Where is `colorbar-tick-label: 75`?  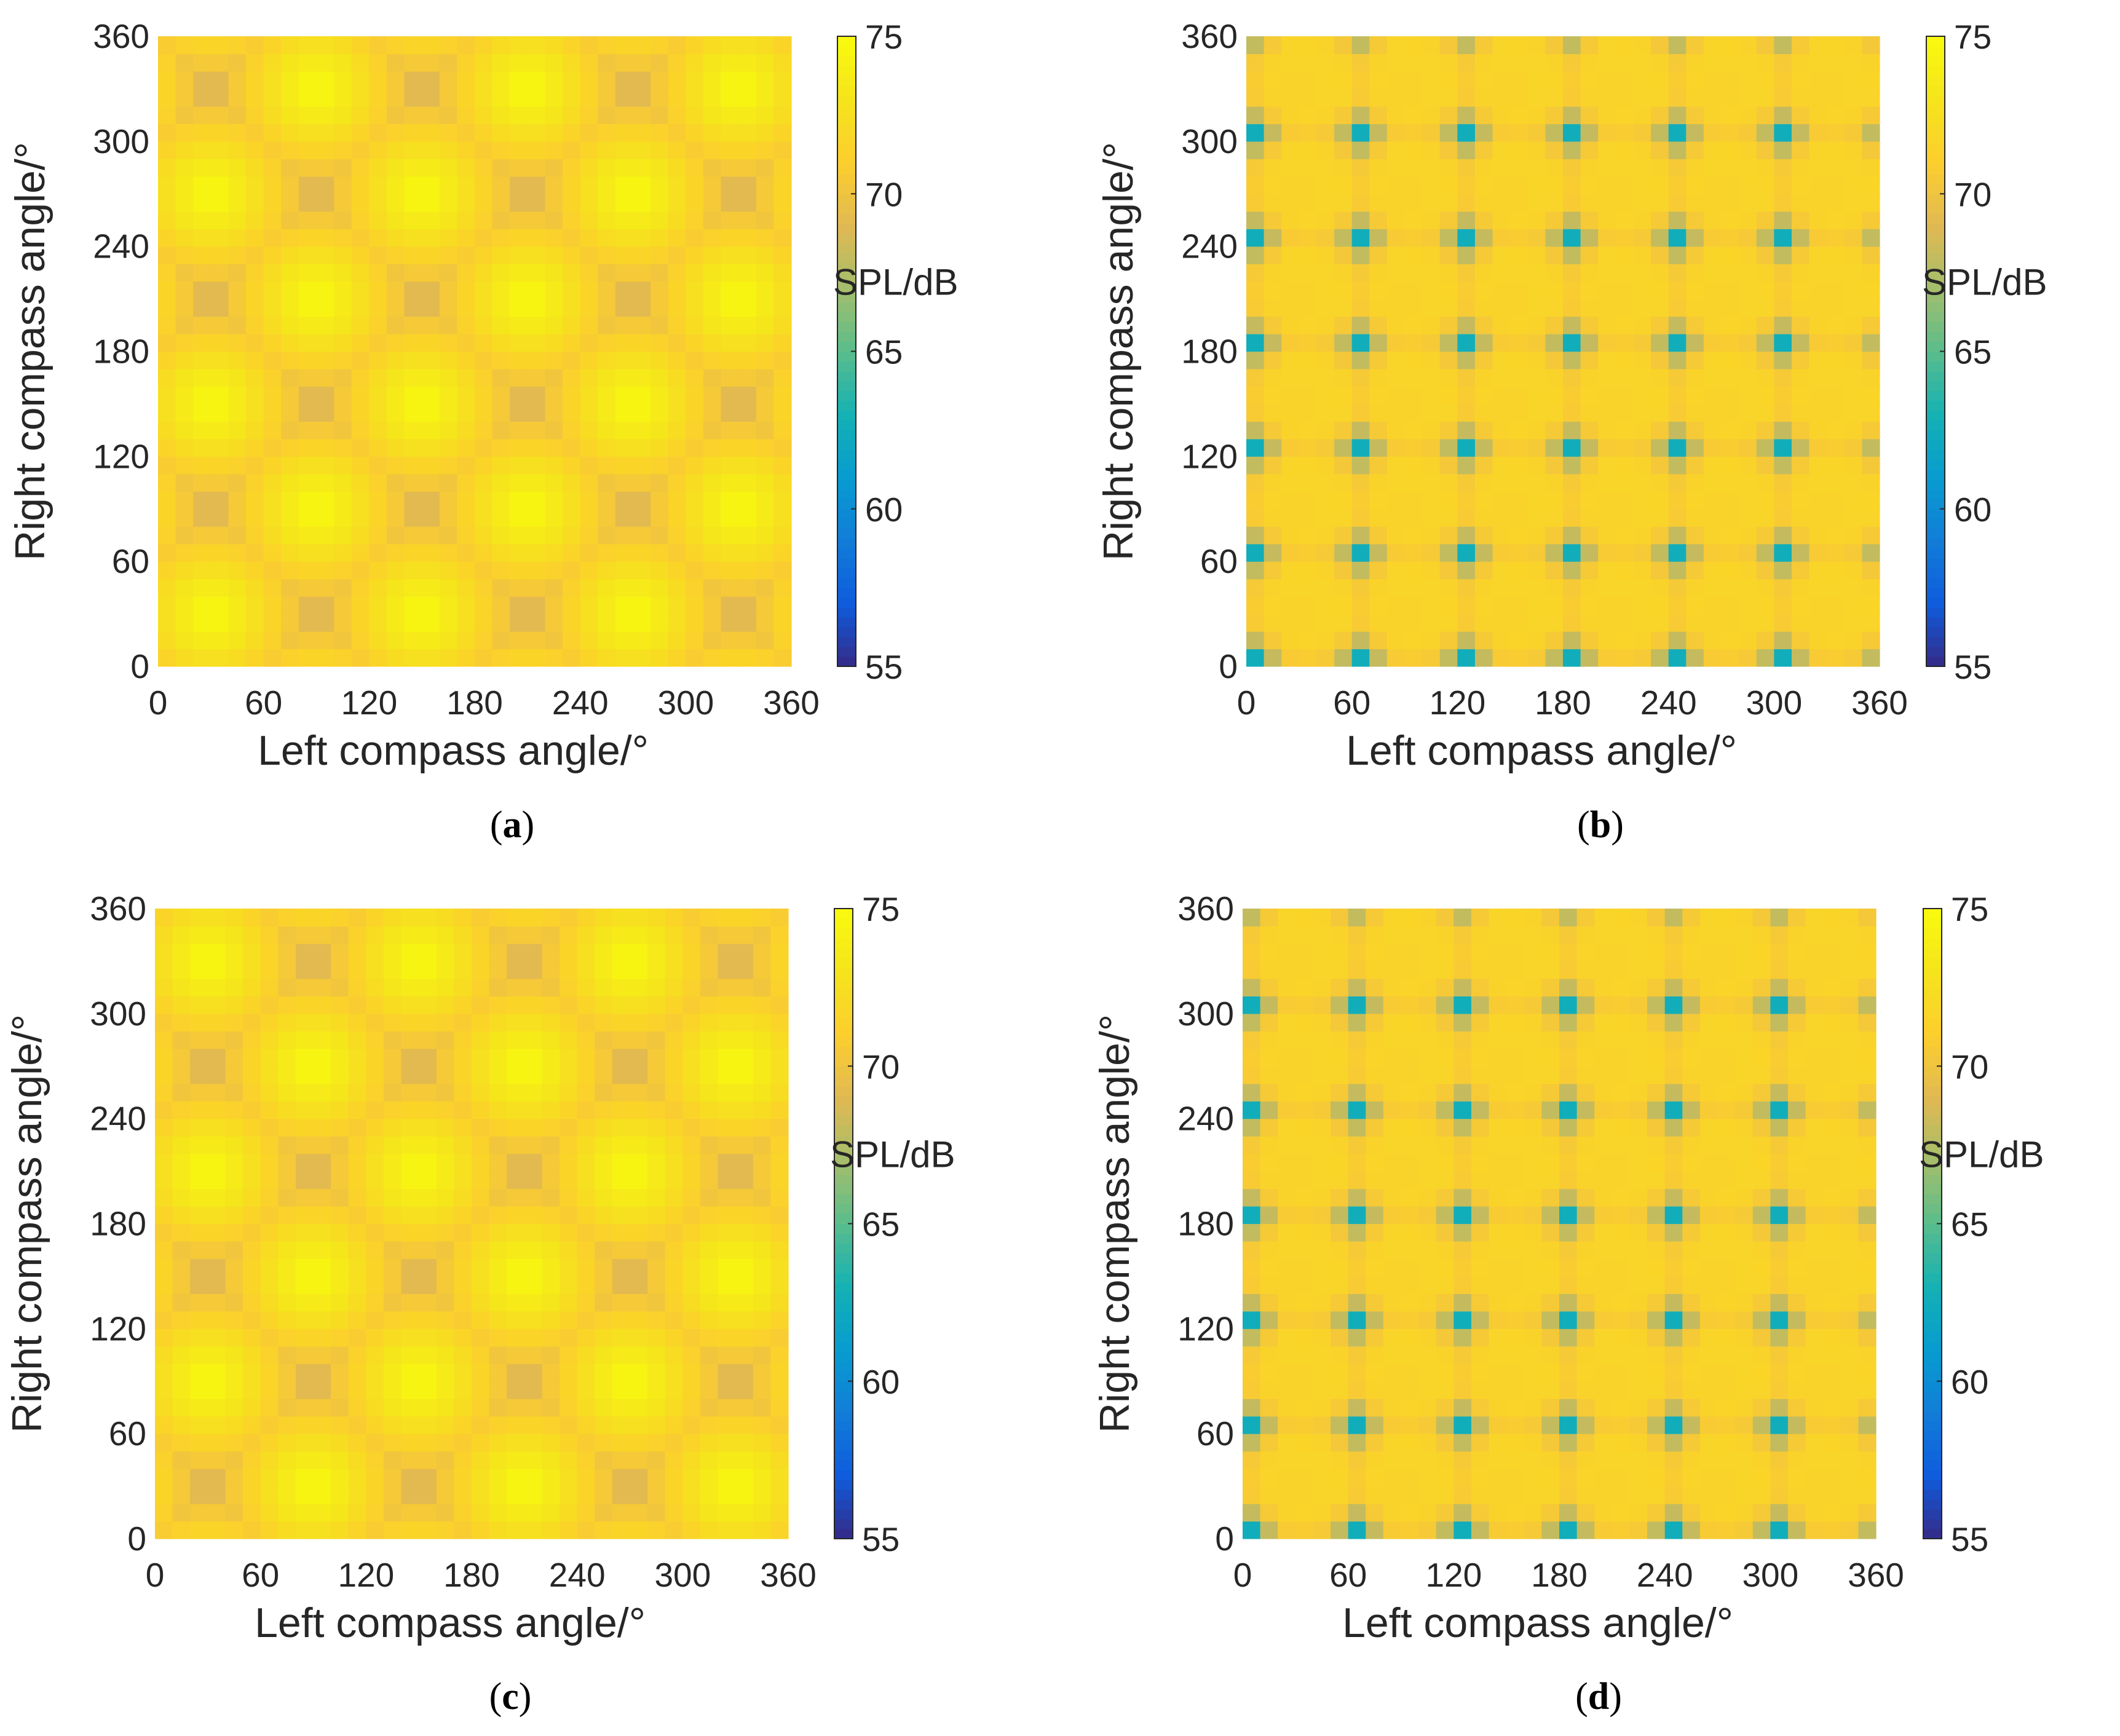
colorbar-tick-label: 75 is located at coordinates (1973, 37).